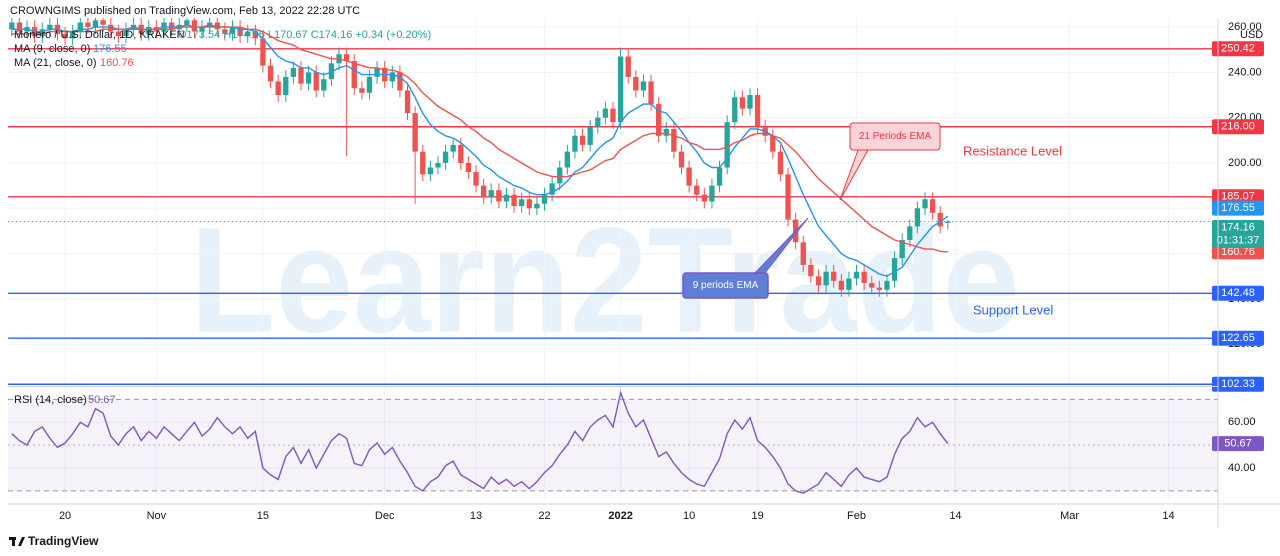 This screenshot has height=556, width=1280. What do you see at coordinates (476, 516) in the screenshot?
I see `x-tick-label: 13` at bounding box center [476, 516].